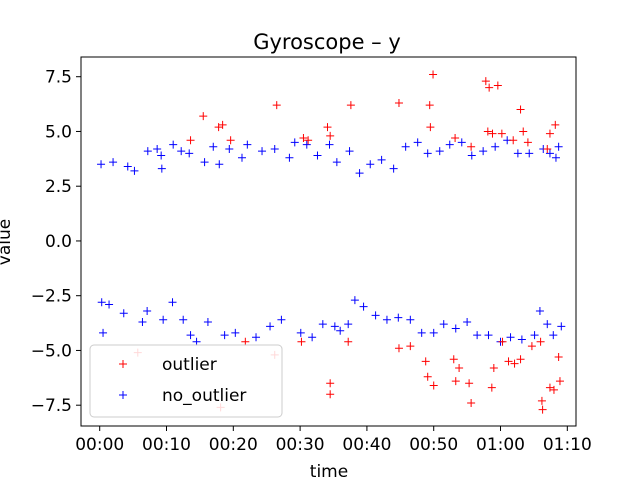  I want to click on y-tick-label: −7.5, so click(51, 406).